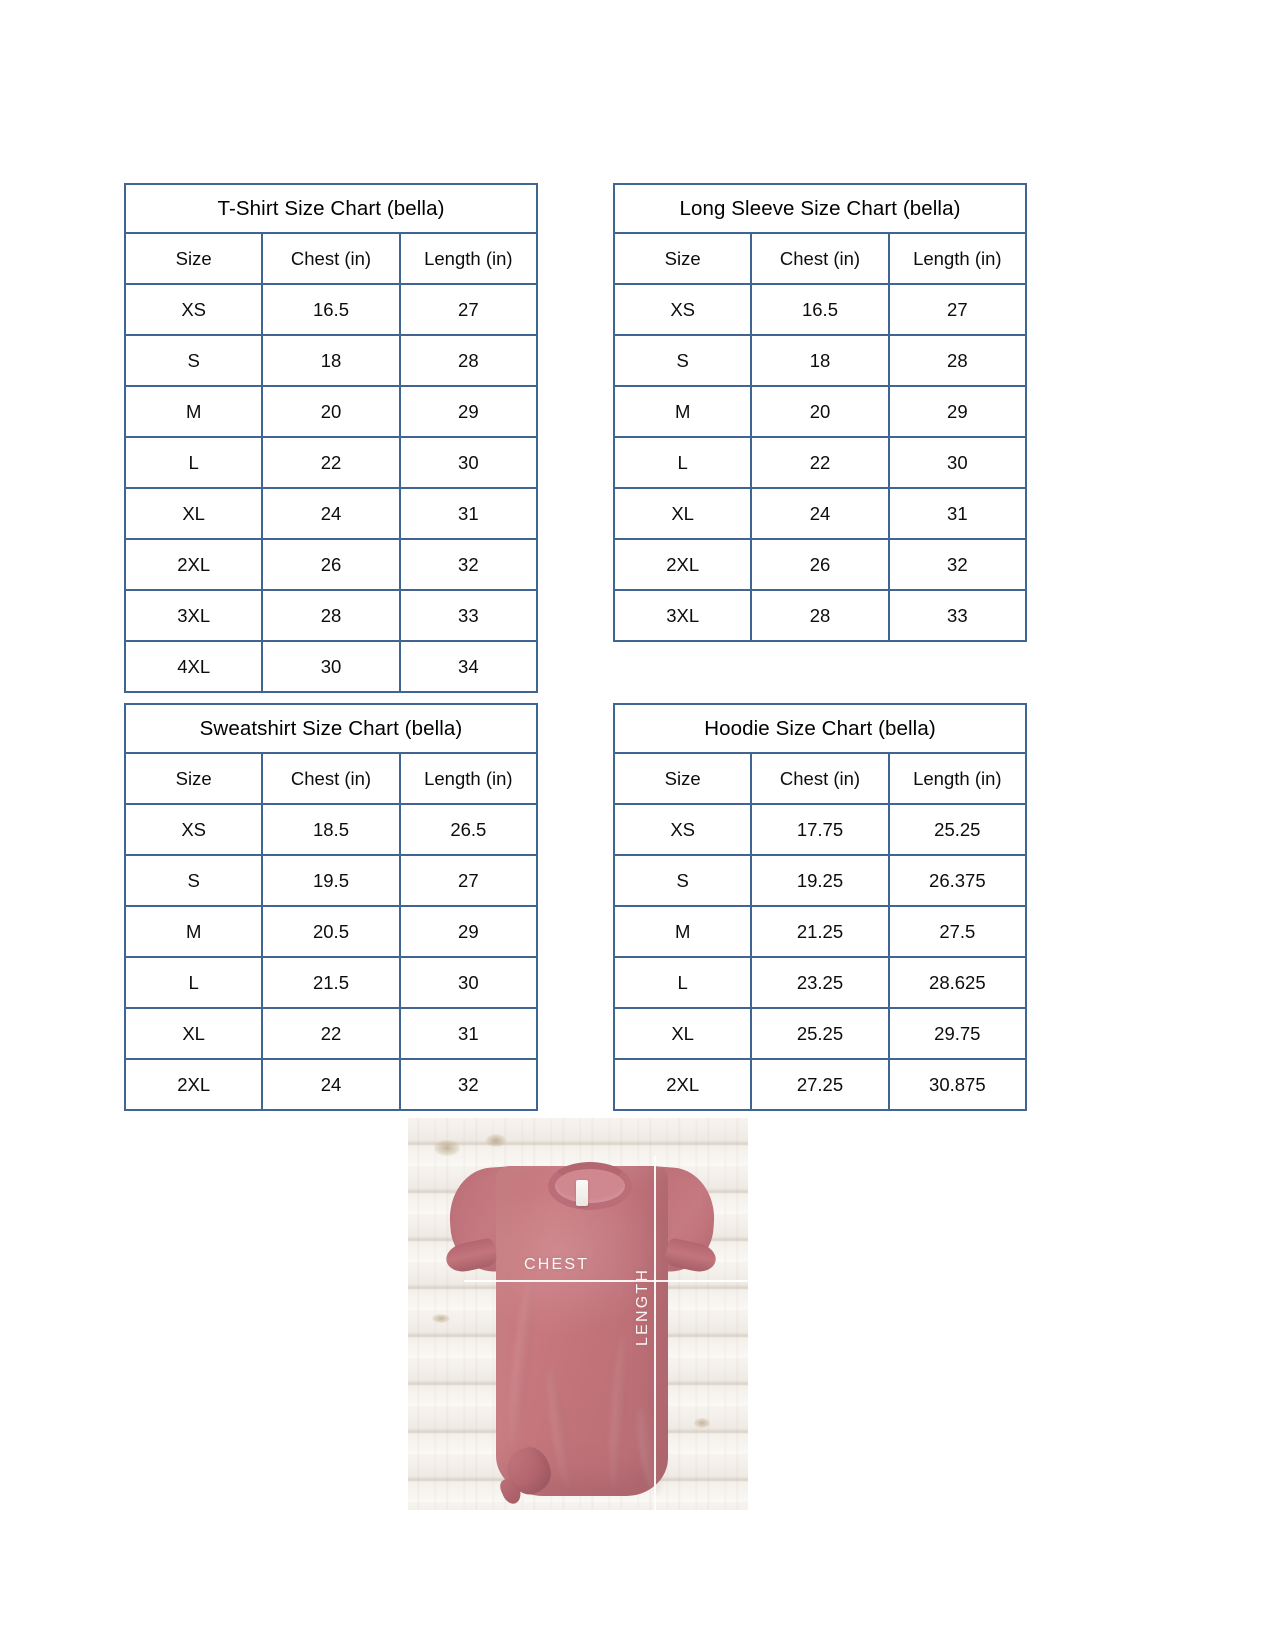  I want to click on cell-chest: 27.25, so click(820, 1084).